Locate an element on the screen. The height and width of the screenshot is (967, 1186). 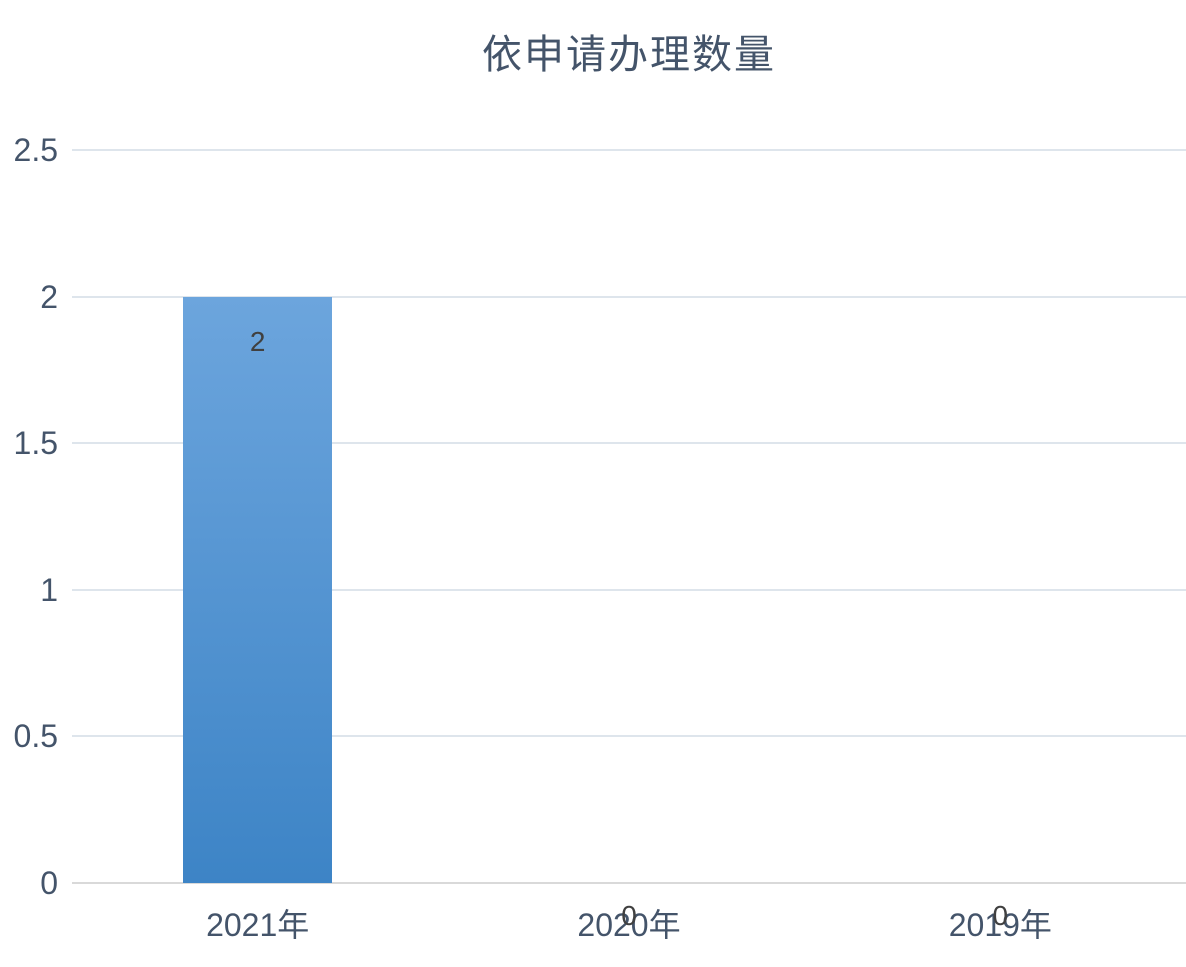
y-axis-tick-label: 1.5 is located at coordinates (35, 443).